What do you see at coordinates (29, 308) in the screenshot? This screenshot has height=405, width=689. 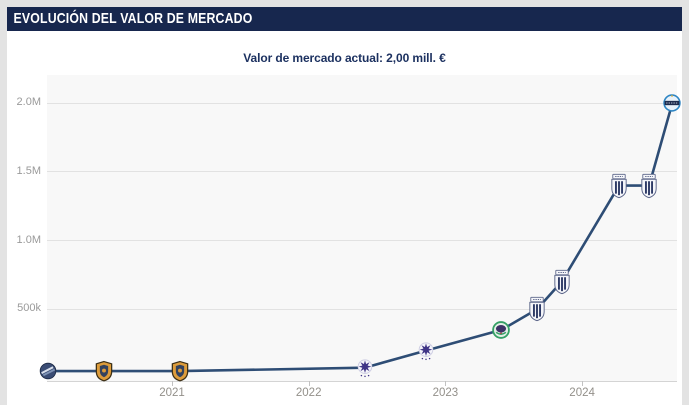 I see `y-axis-label: 500k` at bounding box center [29, 308].